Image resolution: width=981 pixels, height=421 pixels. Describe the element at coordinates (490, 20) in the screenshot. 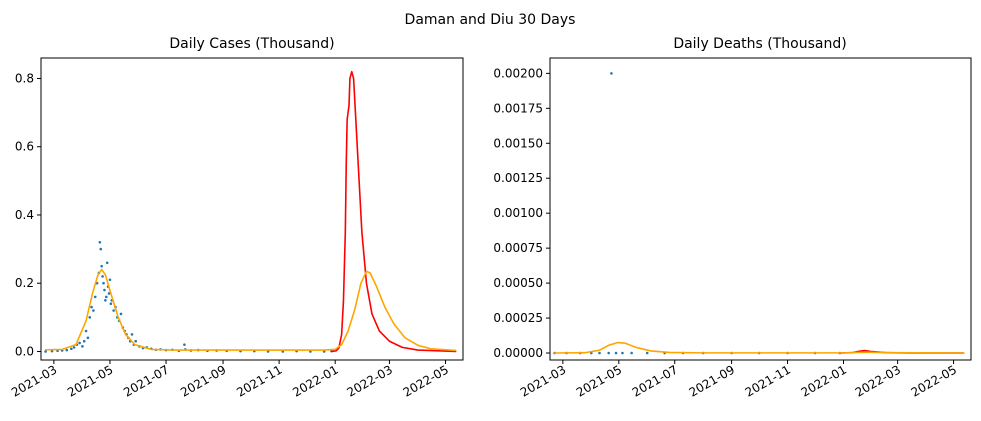

I see `figure-suptitle: Daman and Diu 30 Days` at that location.